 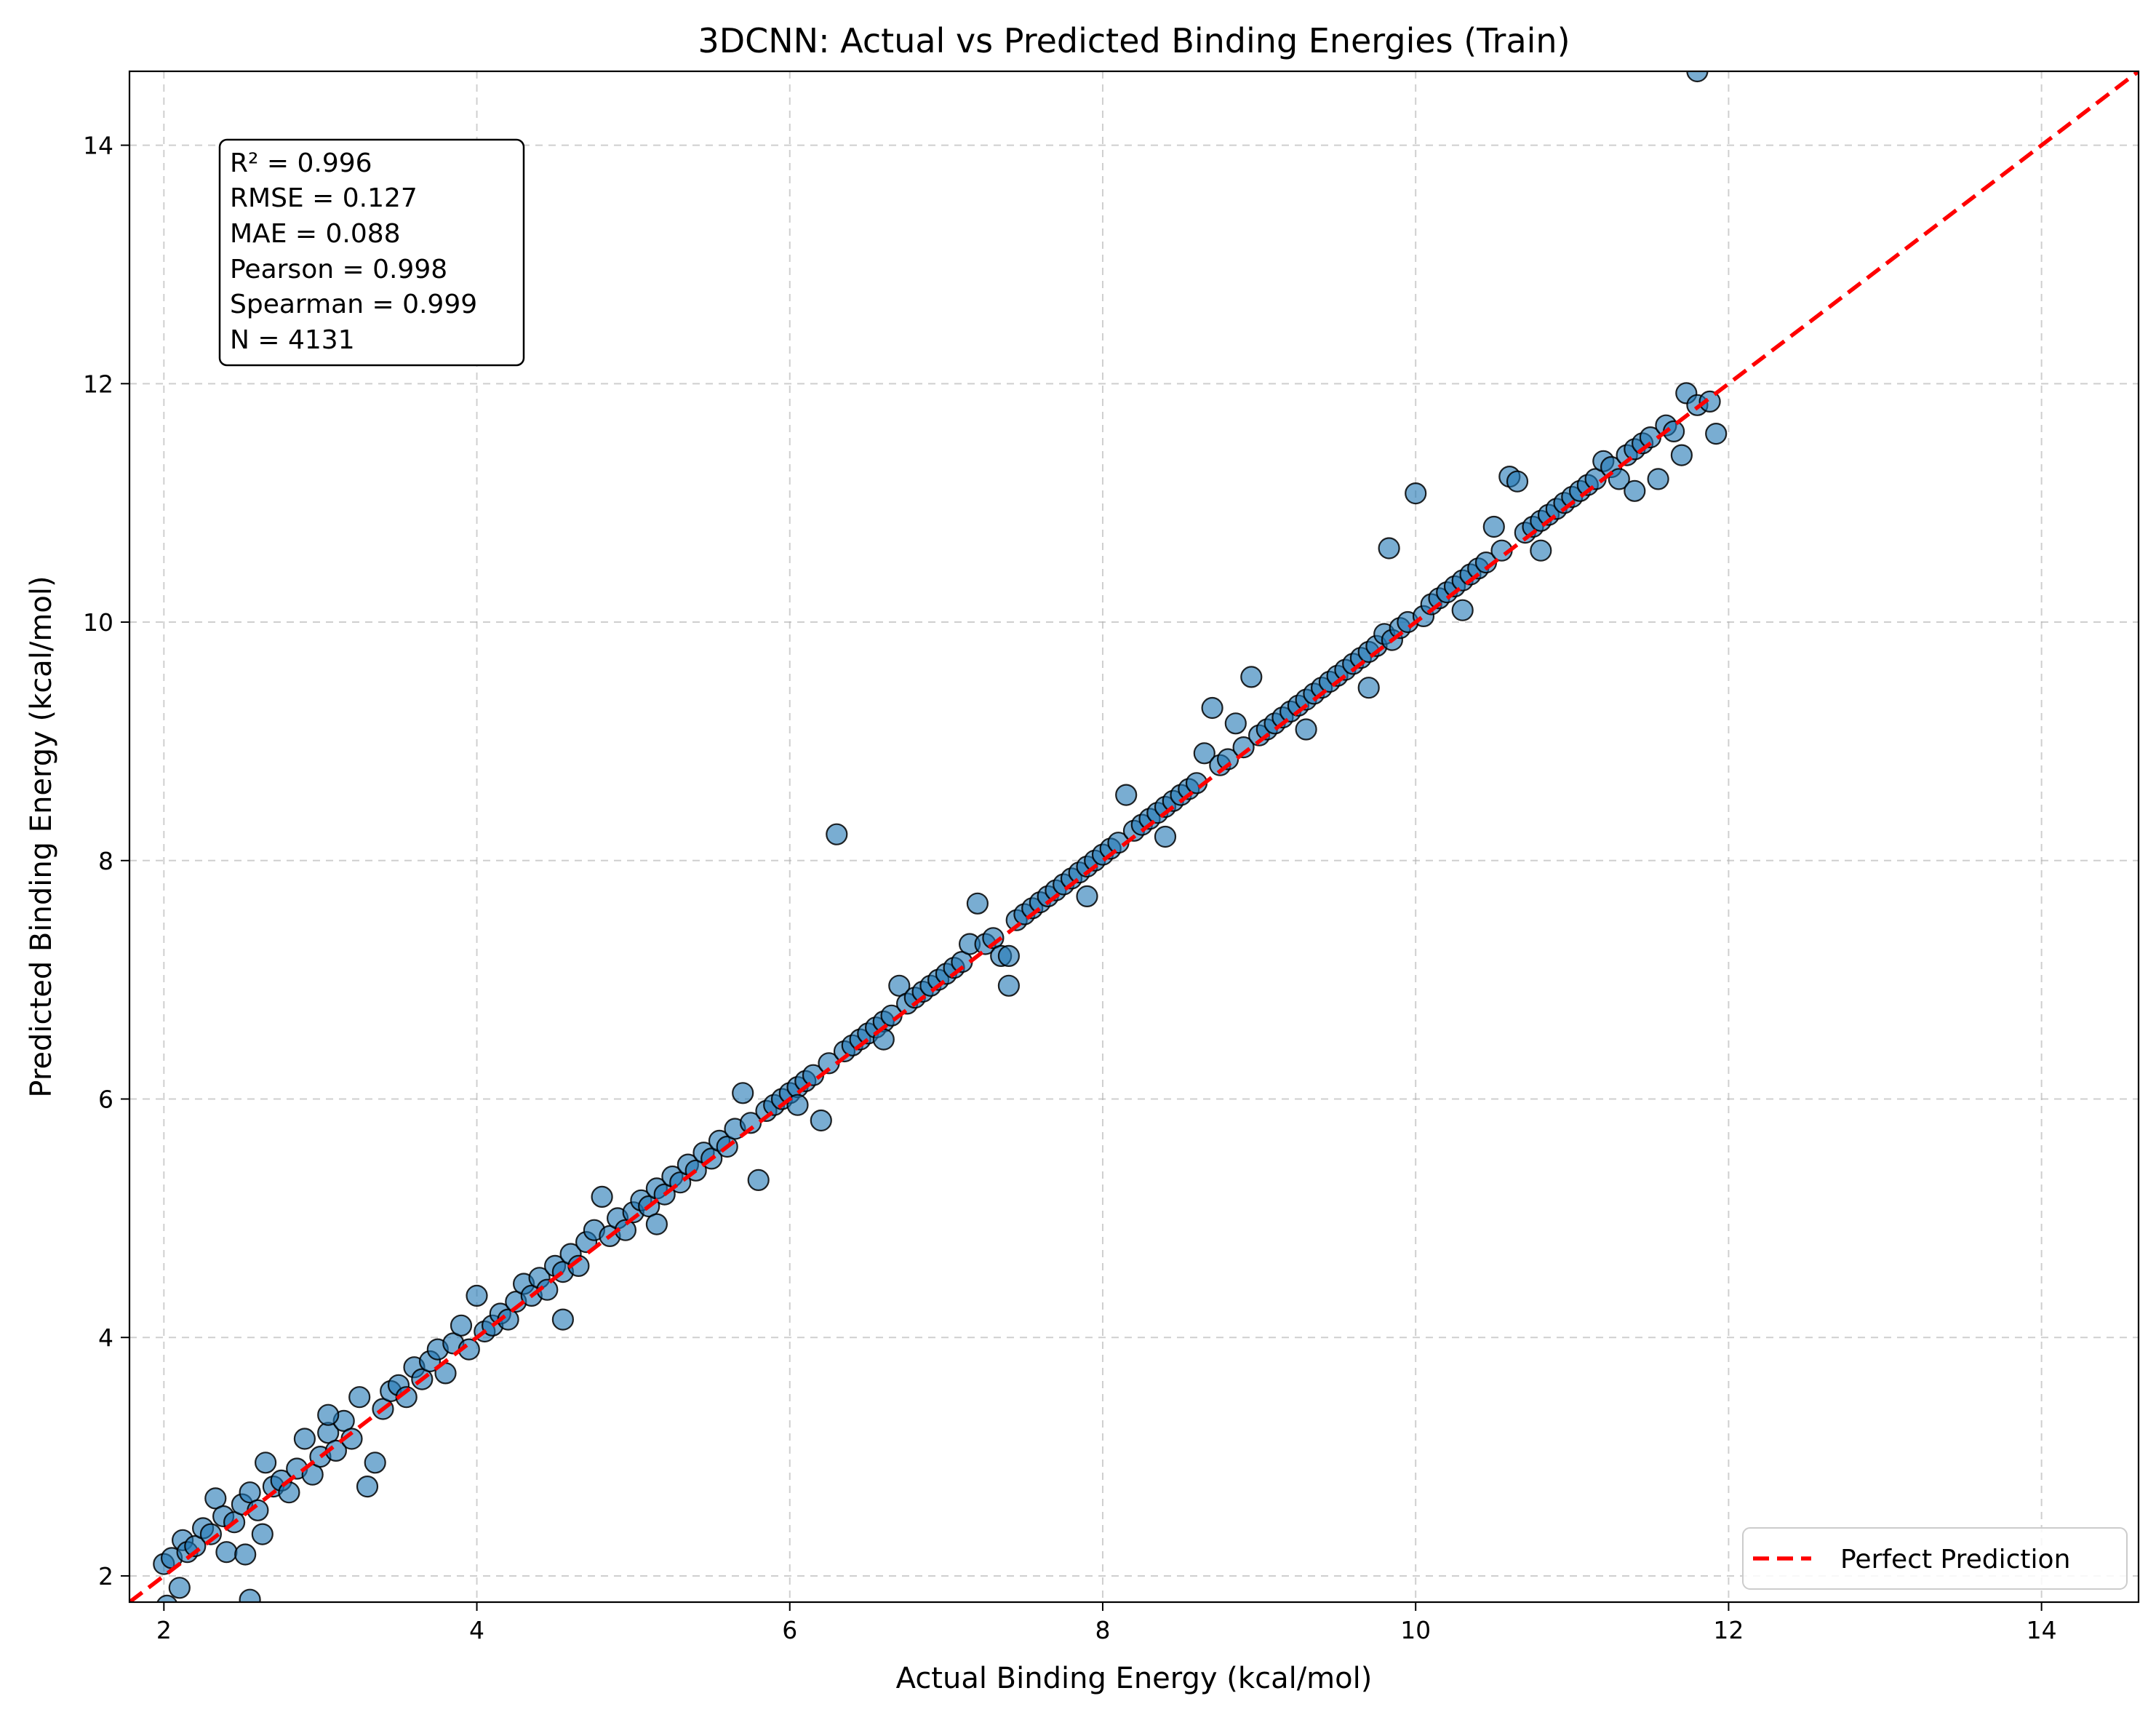 I want to click on y-tick-label: 6, so click(x=105, y=1099).